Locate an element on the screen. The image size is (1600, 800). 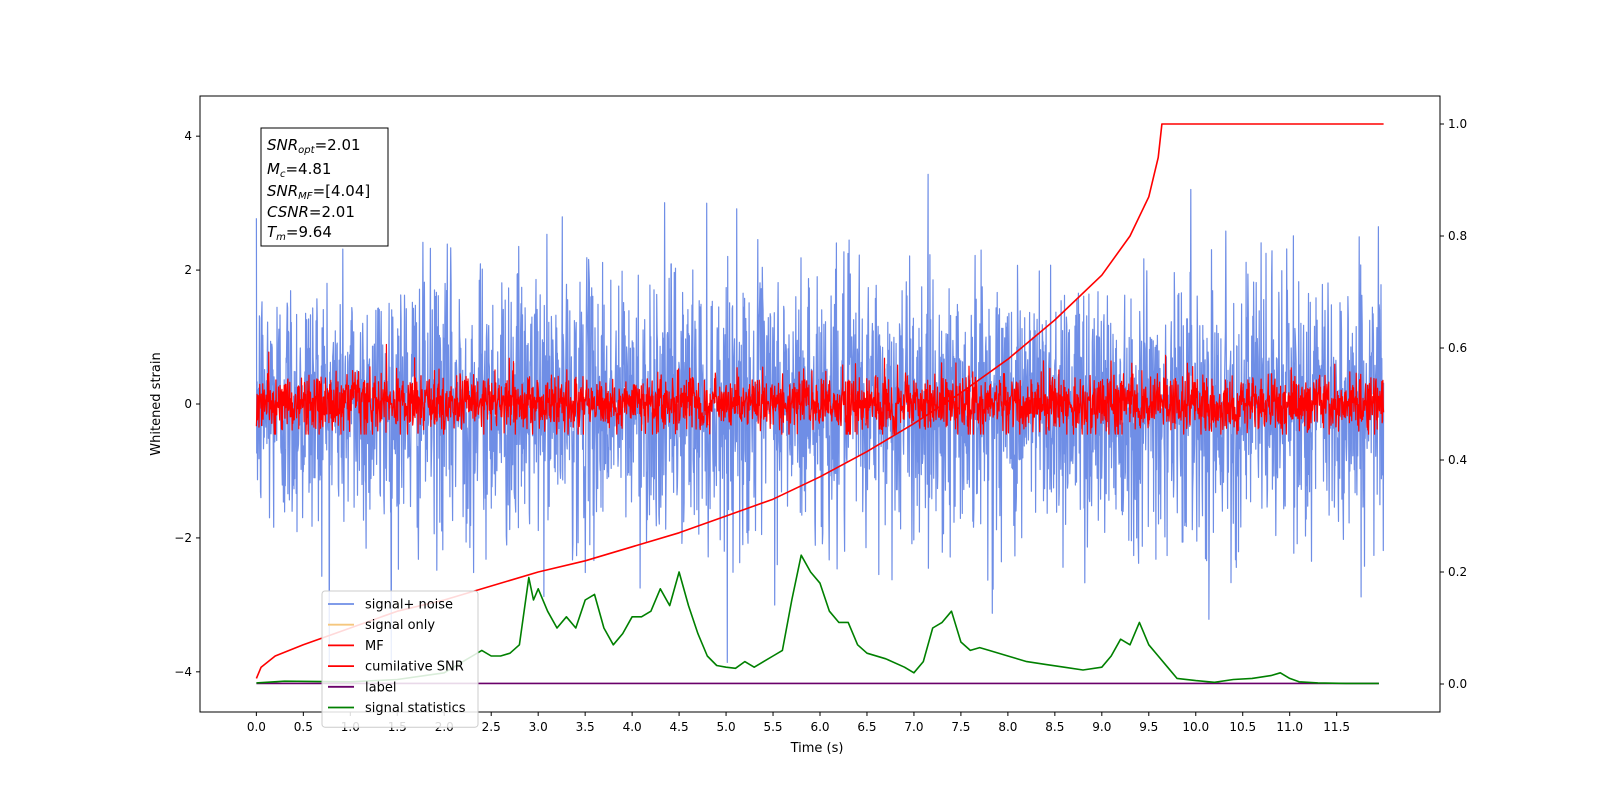
y-right-tick-label: 0.6 is located at coordinates (1457, 348).